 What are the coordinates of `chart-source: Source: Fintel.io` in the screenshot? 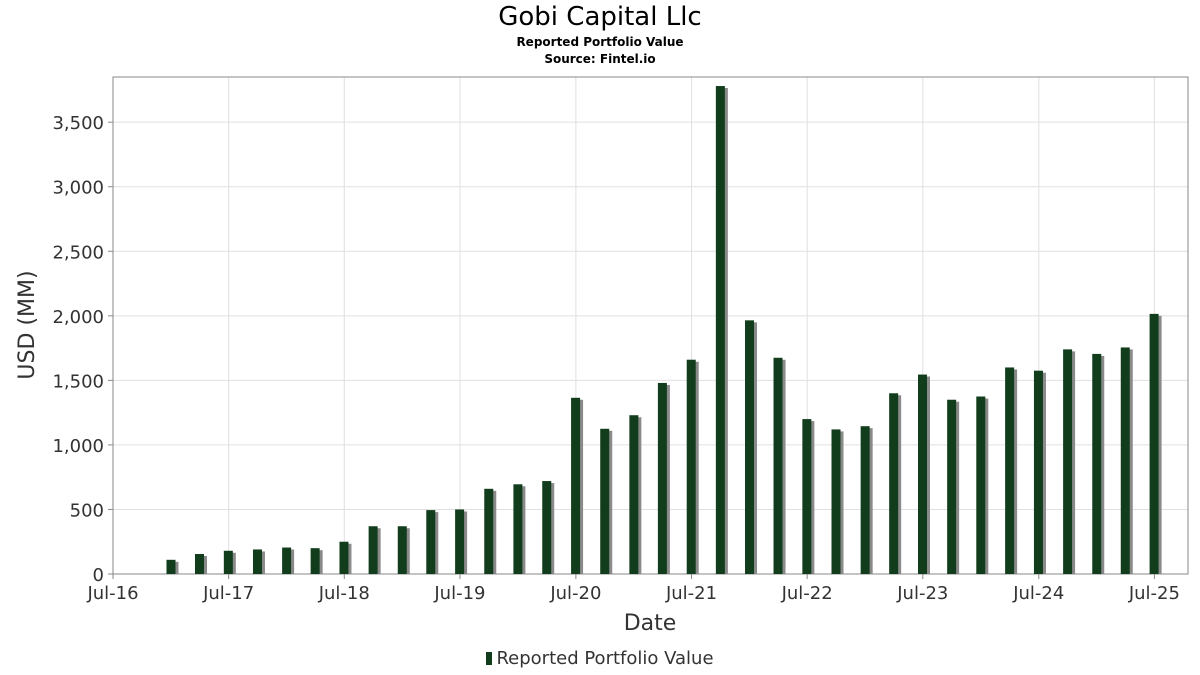 It's located at (600, 59).